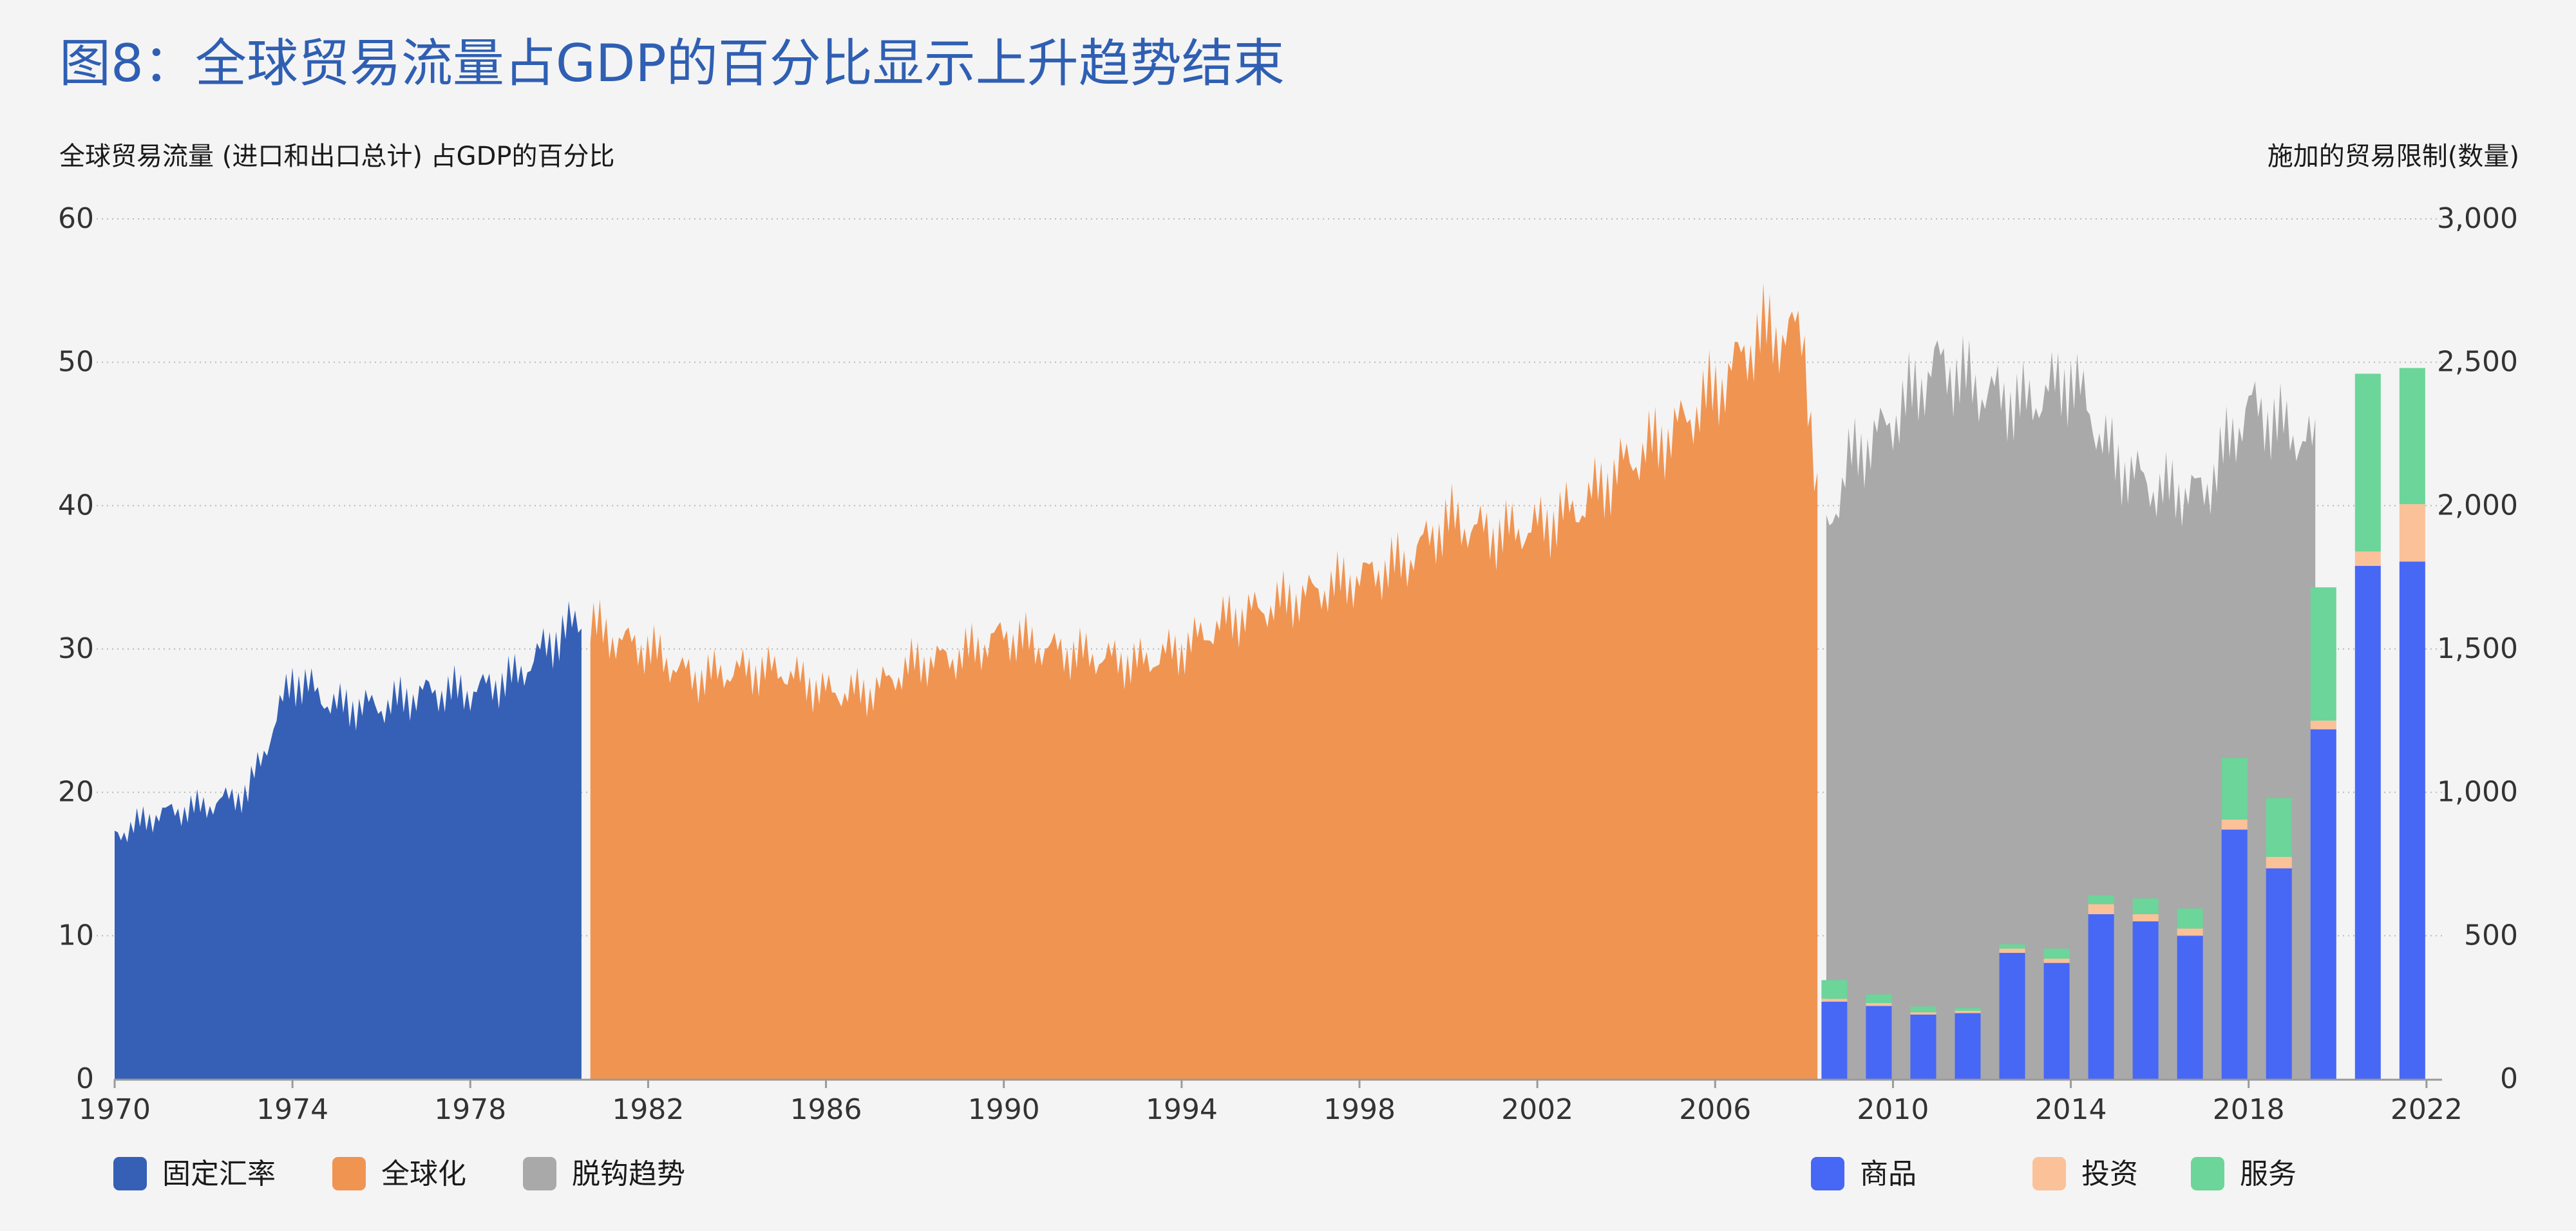 The height and width of the screenshot is (1231, 2576). What do you see at coordinates (76, 792) in the screenshot?
I see `left-tick-label: 20` at bounding box center [76, 792].